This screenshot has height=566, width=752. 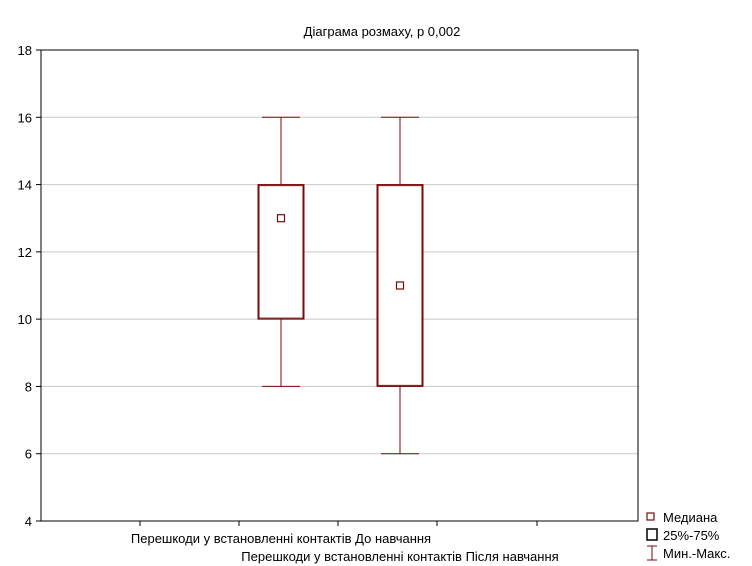 I want to click on legend-median-icon, so click(x=650, y=516).